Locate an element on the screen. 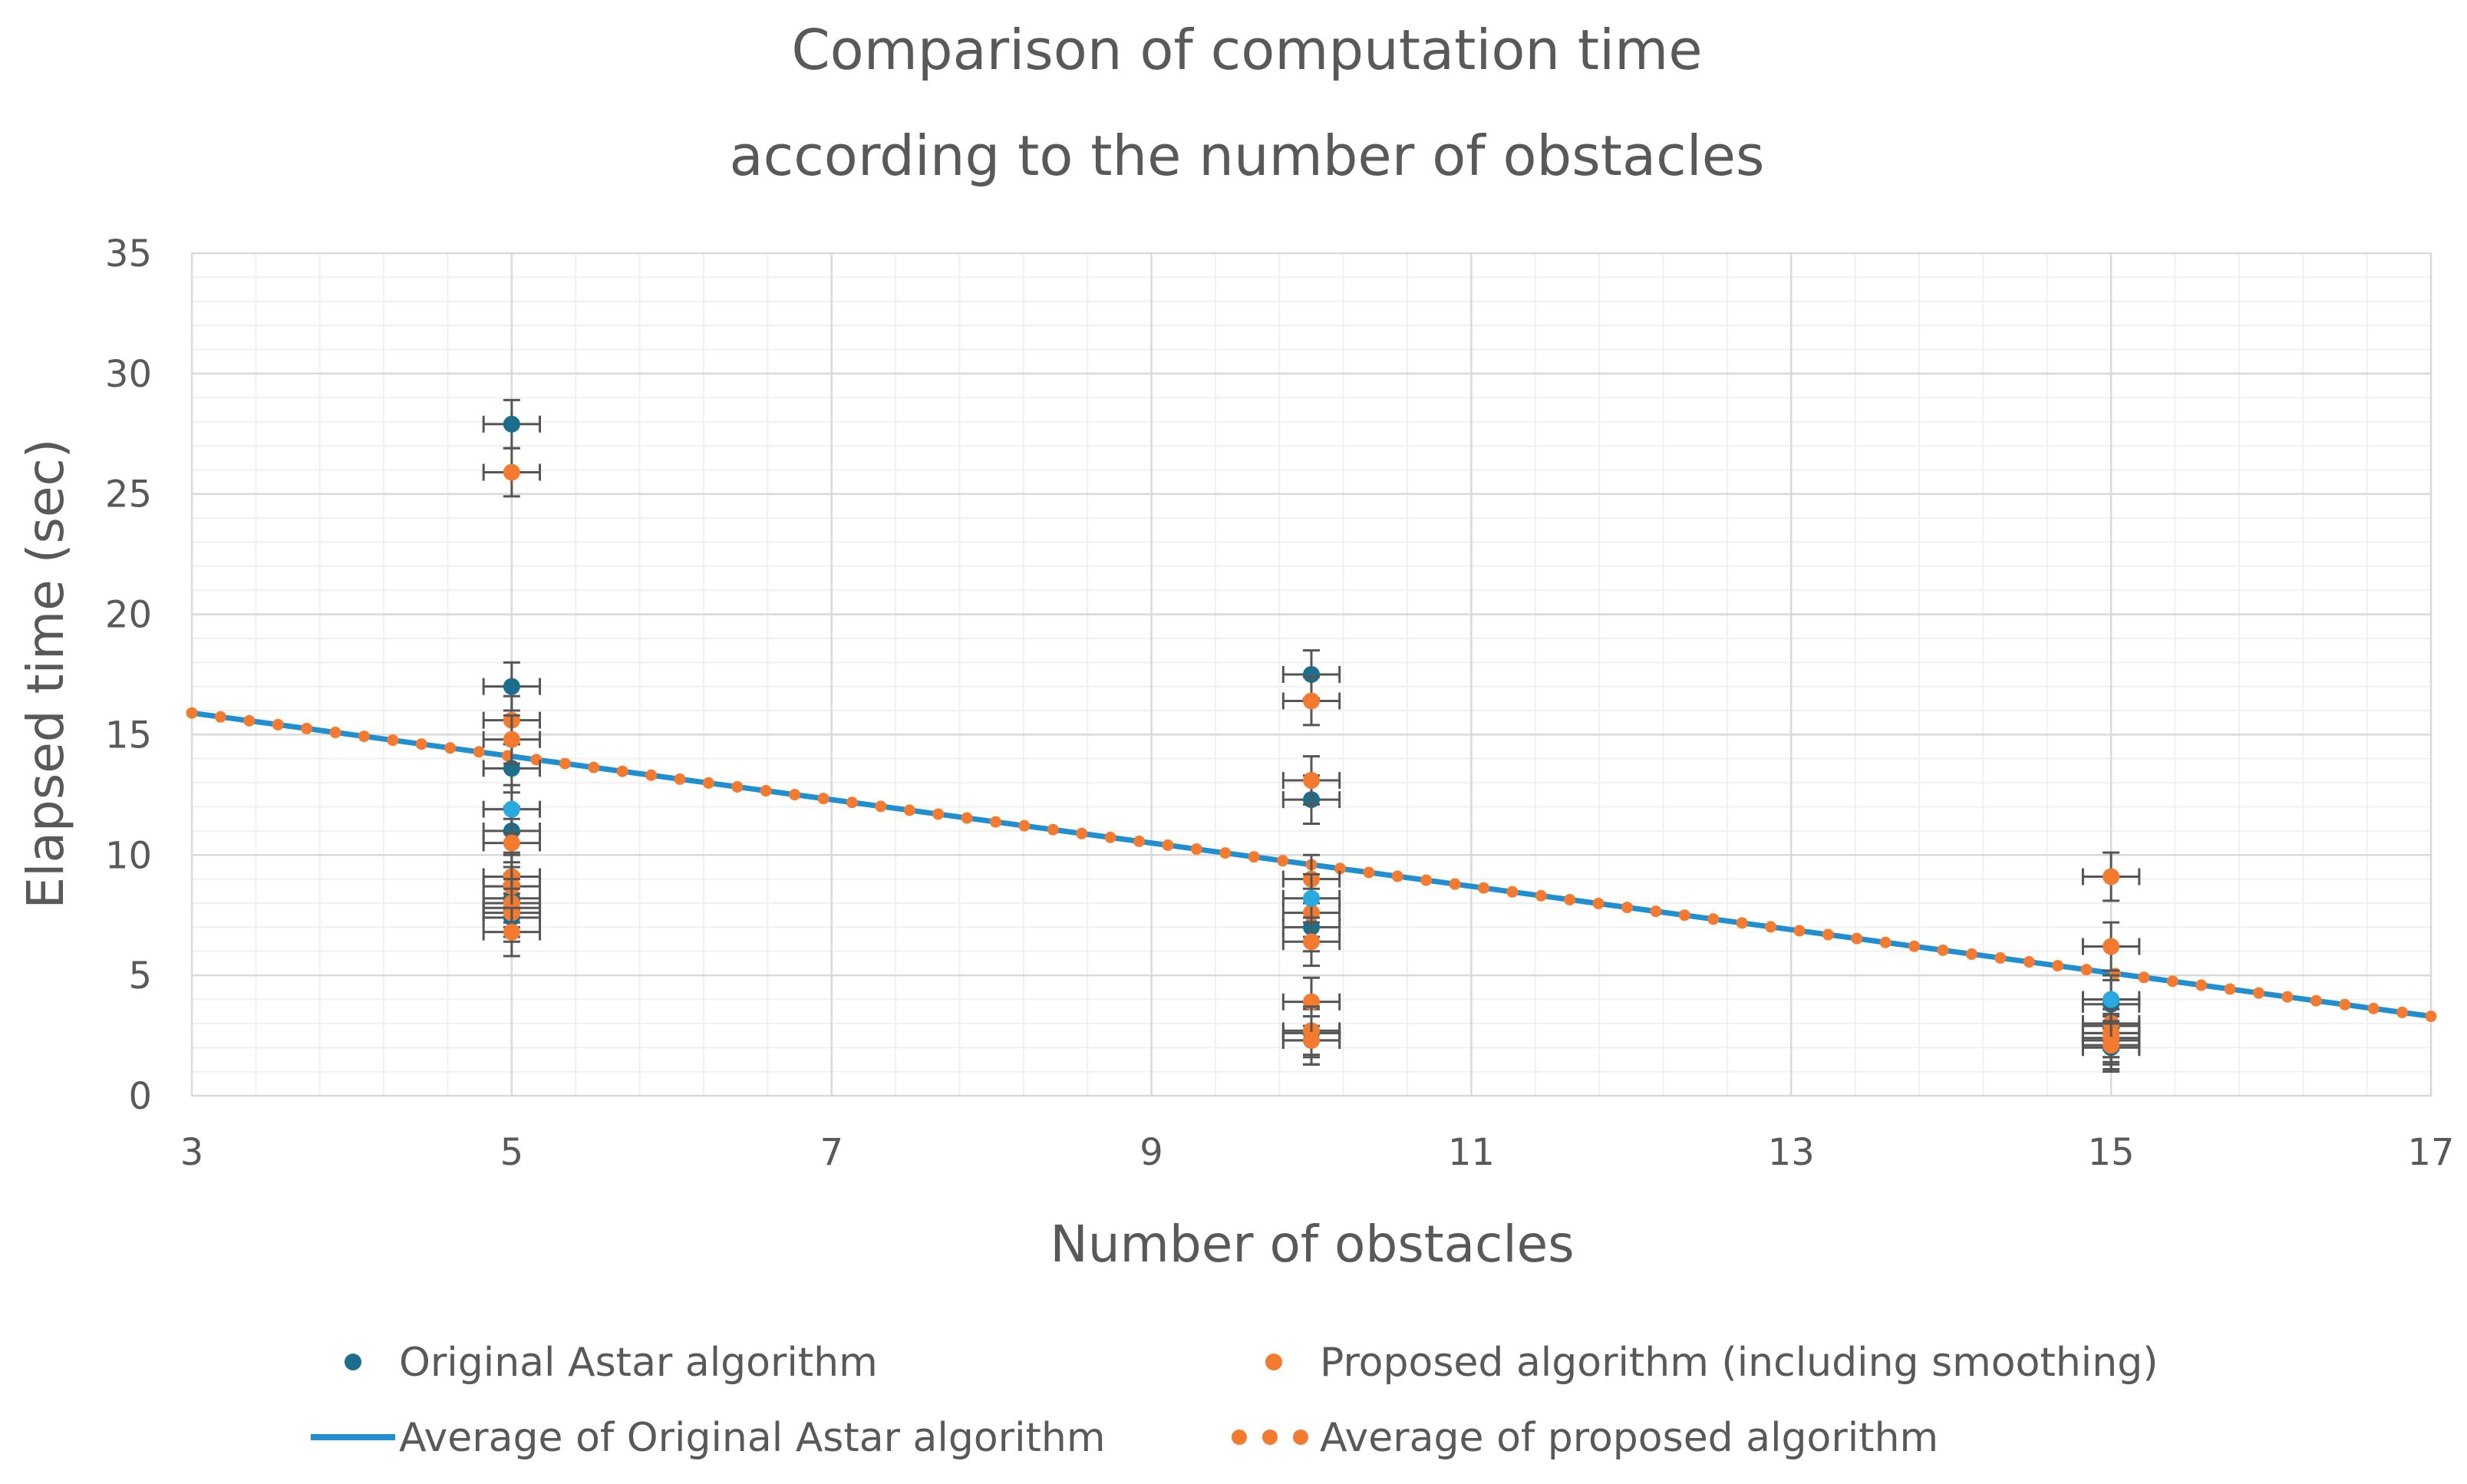 This screenshot has width=2467, height=1484. legend-item-avg-original: Average of Original Astar algorithm is located at coordinates (708, 1438).